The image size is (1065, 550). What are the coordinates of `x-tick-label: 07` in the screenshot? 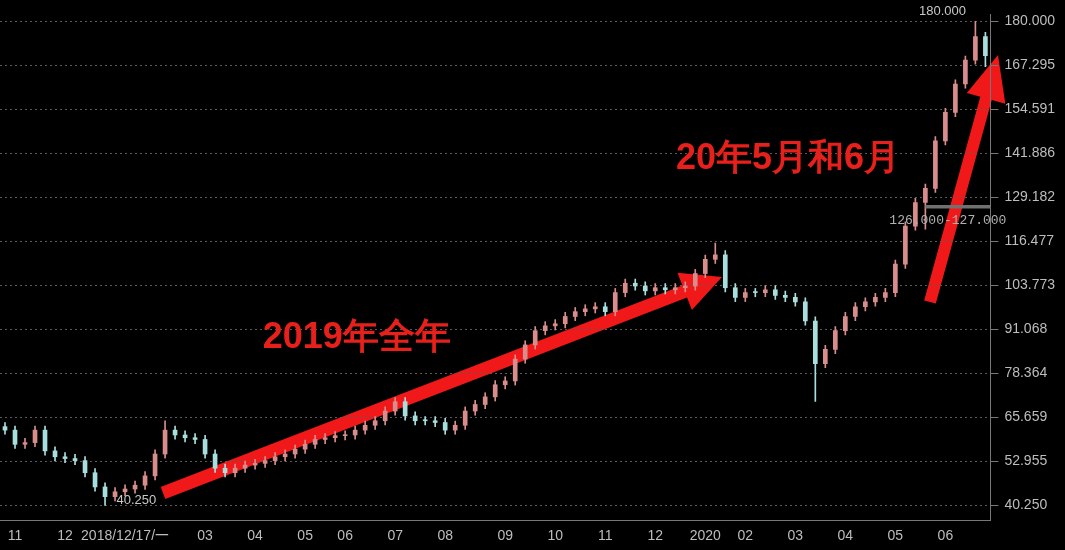 It's located at (395, 535).